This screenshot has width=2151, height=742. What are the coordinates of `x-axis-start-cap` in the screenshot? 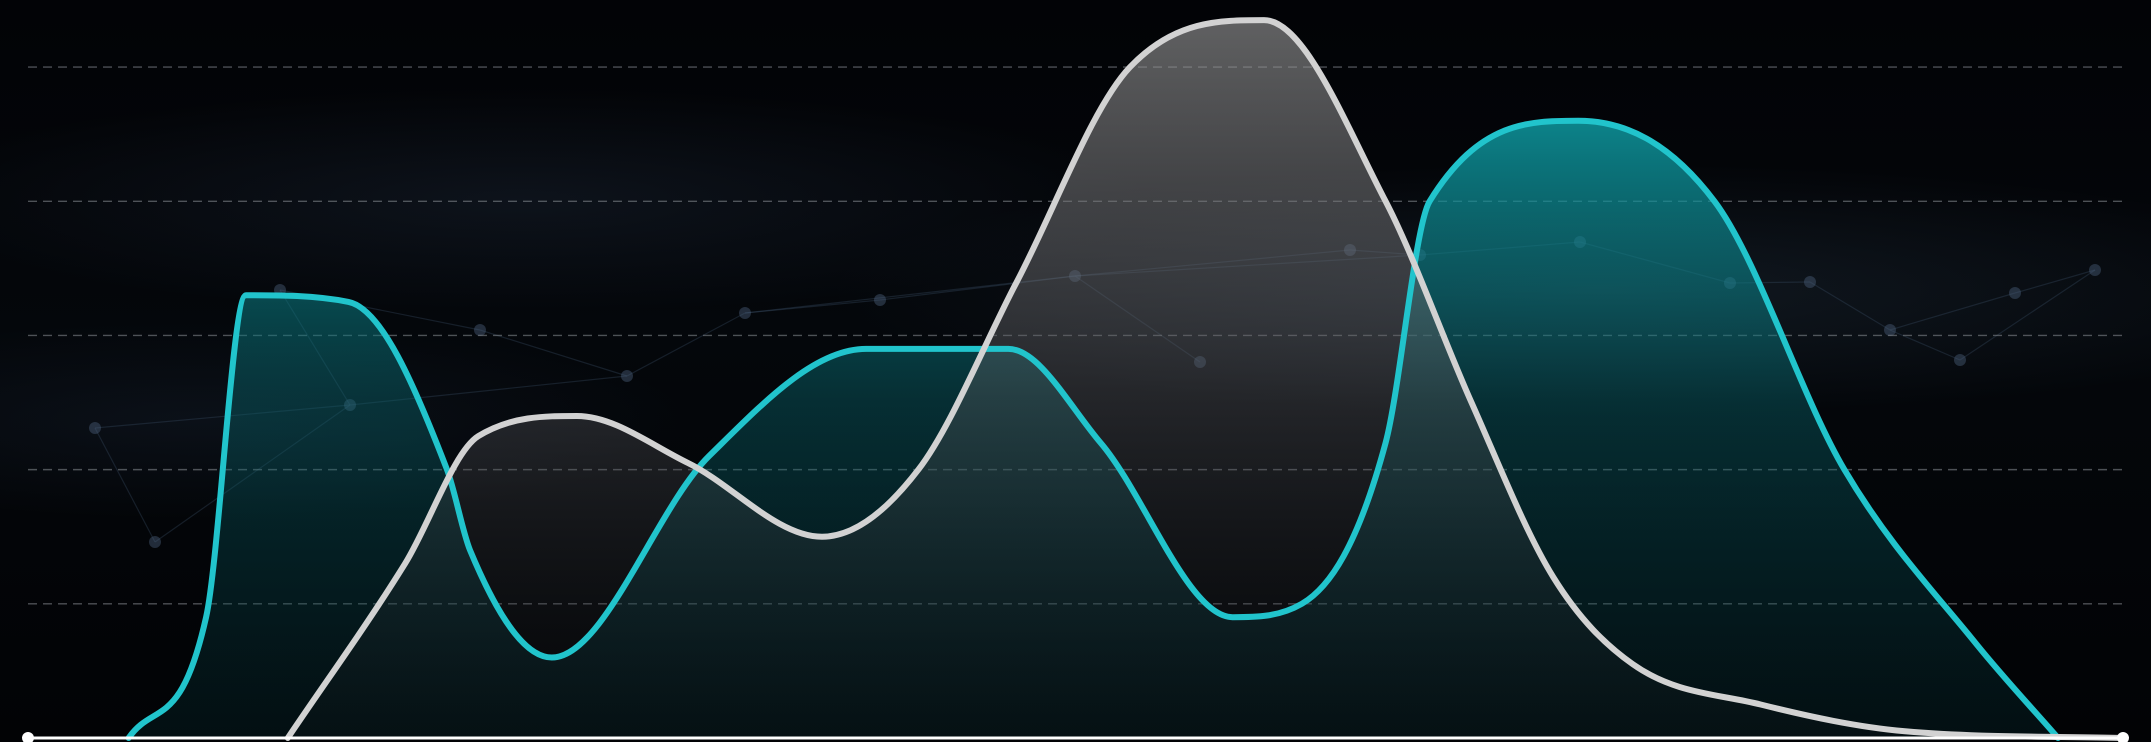 It's located at (28, 737).